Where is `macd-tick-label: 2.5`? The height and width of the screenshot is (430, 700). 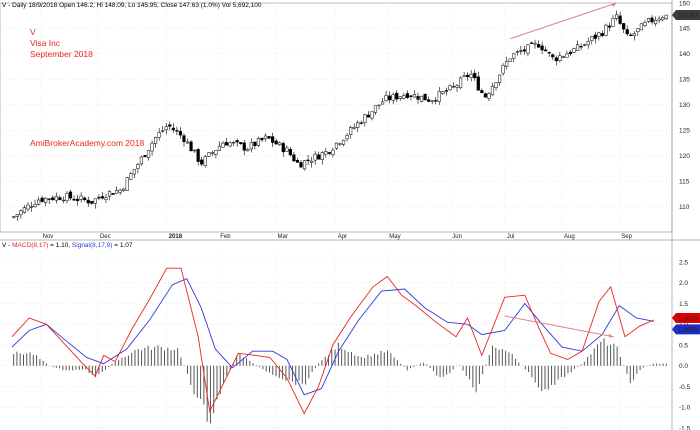 macd-tick-label: 2.5 is located at coordinates (683, 262).